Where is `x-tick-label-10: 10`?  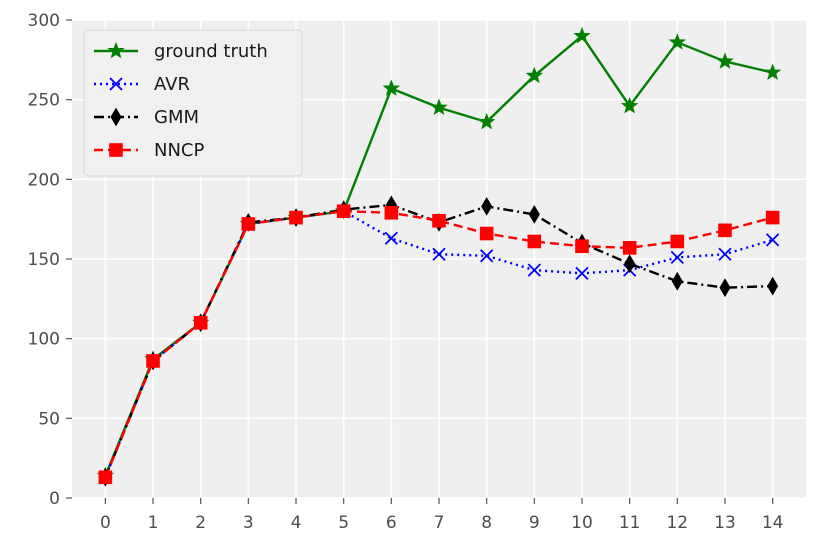
x-tick-label-10: 10 is located at coordinates (582, 523).